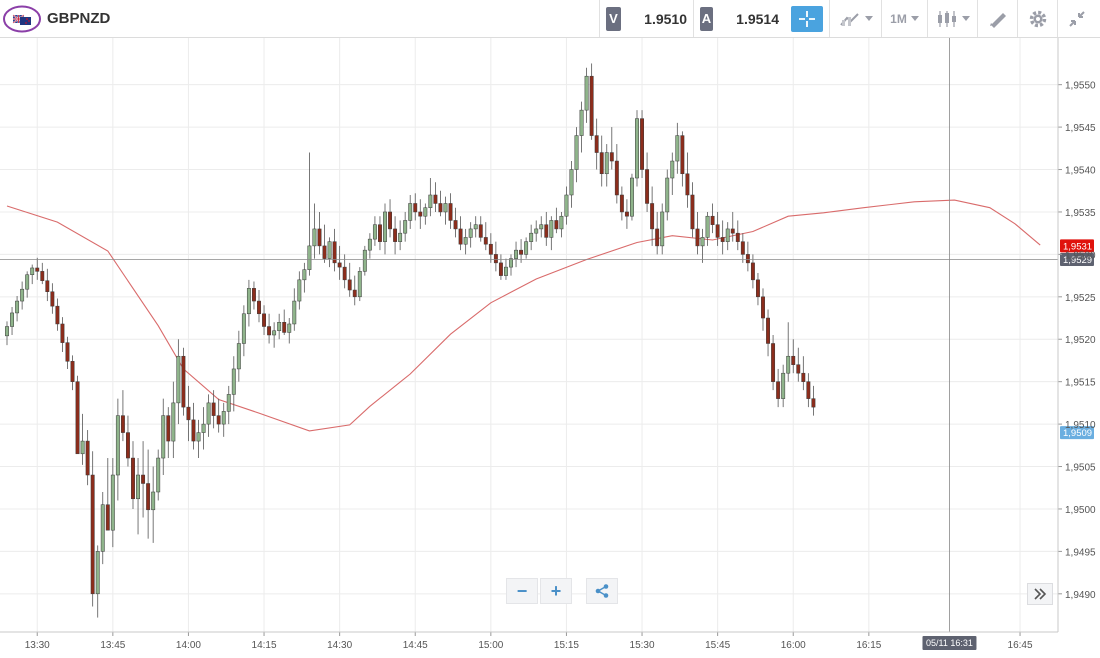 Image resolution: width=1100 pixels, height=658 pixels. Describe the element at coordinates (490, 645) in the screenshot. I see `x-tick-label: 15:00` at that location.